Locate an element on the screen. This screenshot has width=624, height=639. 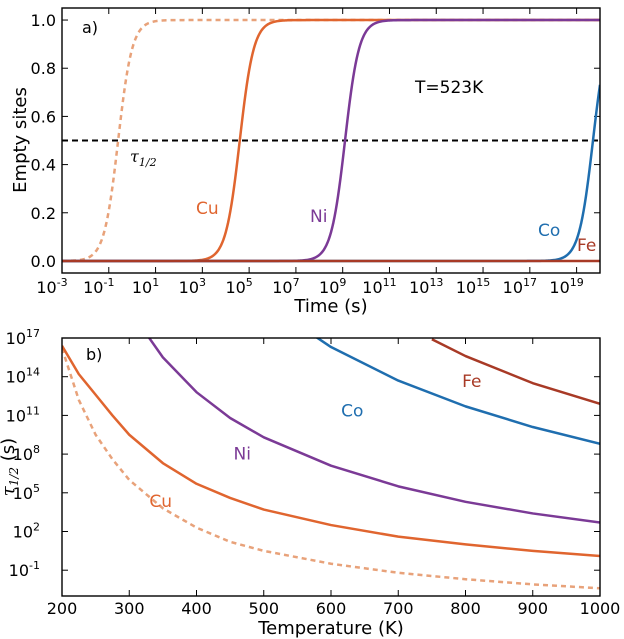
panel-a-label: a) is located at coordinates (90, 27).